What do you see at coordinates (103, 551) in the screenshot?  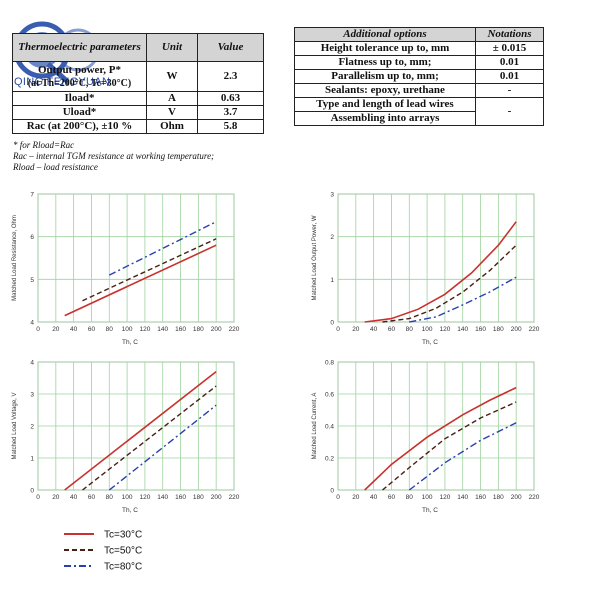 I see `chart-legend: Tc=30°C Tc=50°C Tc=80°C` at bounding box center [103, 551].